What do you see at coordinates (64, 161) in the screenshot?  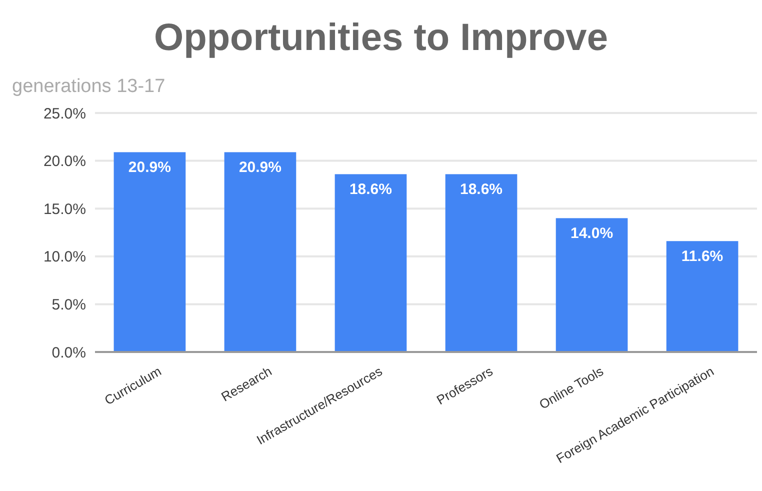 I see `y-tick-label: 20.0%` at bounding box center [64, 161].